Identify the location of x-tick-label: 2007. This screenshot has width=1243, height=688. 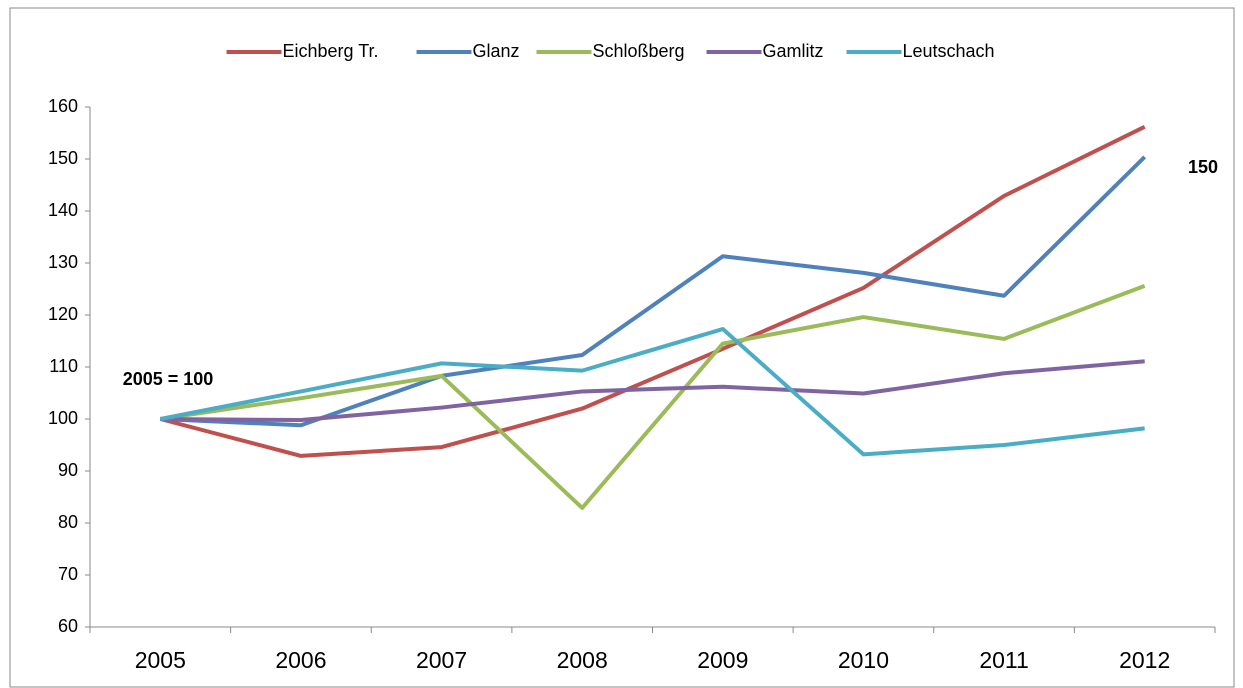
(441, 660).